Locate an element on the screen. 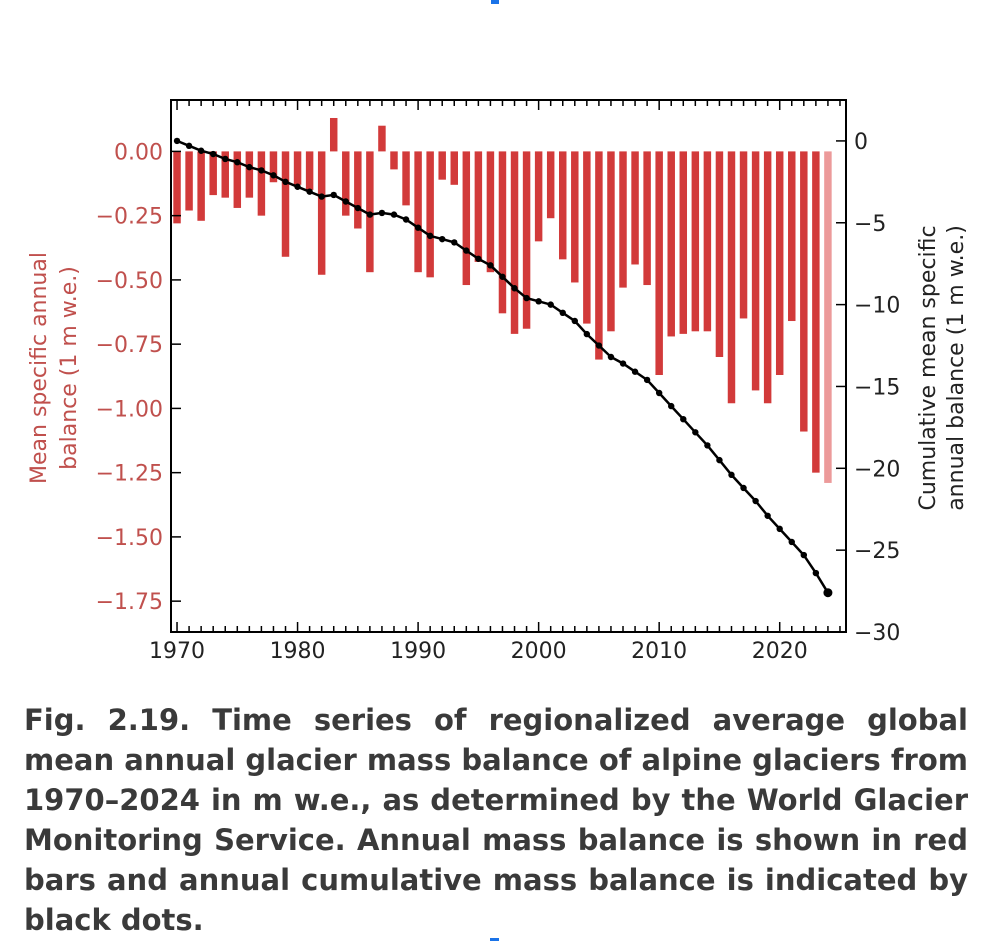  cumulative-dot-2000 is located at coordinates (538, 301).